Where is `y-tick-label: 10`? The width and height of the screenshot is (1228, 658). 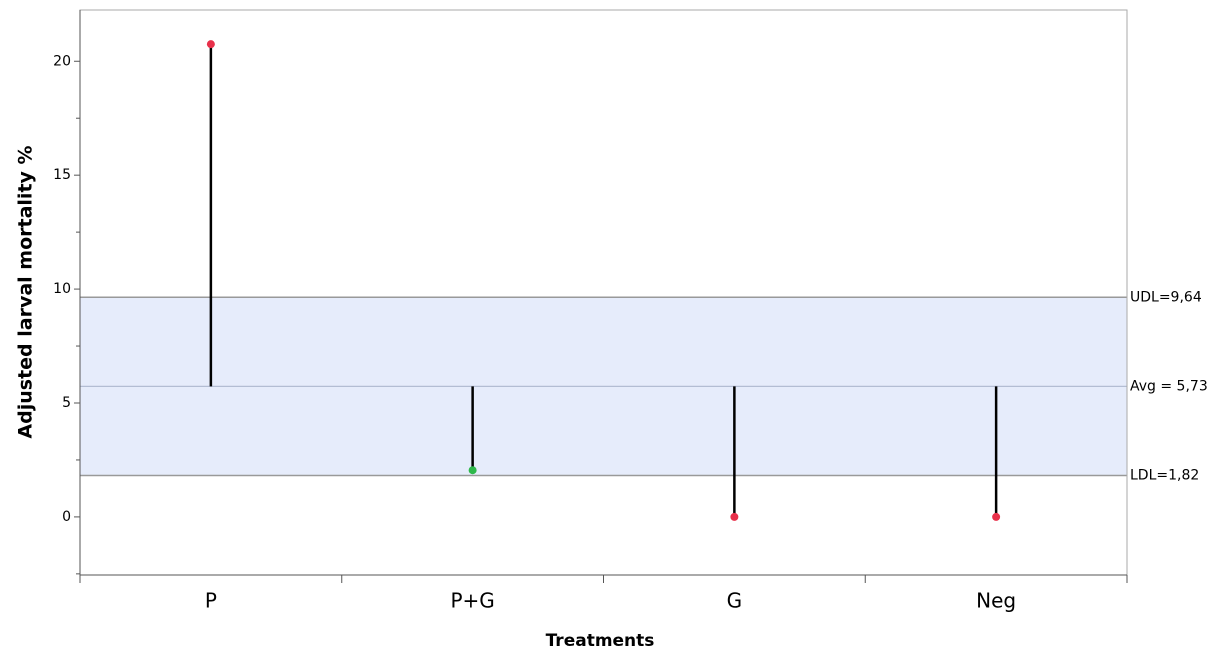 y-tick-label: 10 is located at coordinates (62, 289).